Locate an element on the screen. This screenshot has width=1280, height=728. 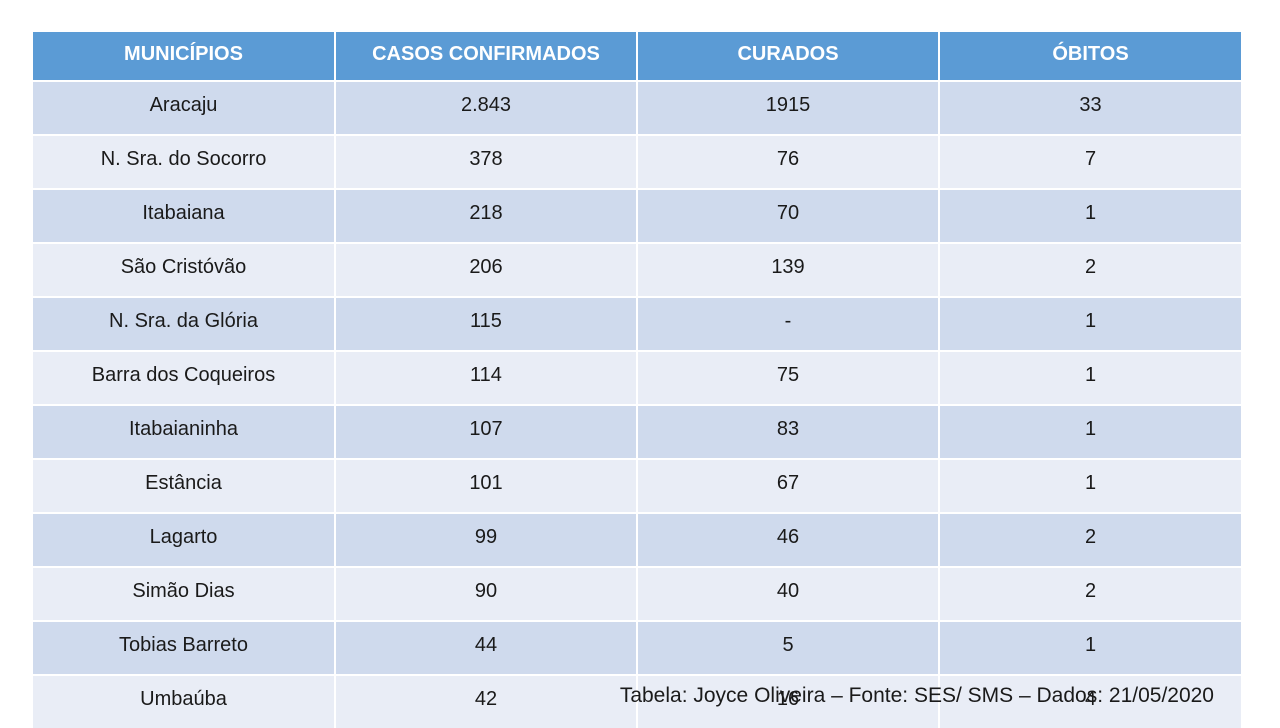
curados-cell: 139 is located at coordinates (788, 270).